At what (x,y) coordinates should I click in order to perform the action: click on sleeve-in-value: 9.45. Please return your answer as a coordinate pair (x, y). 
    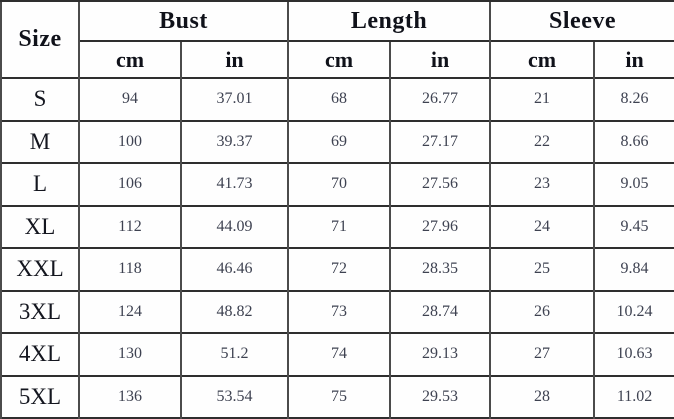
    Looking at the image, I should click on (633, 226).